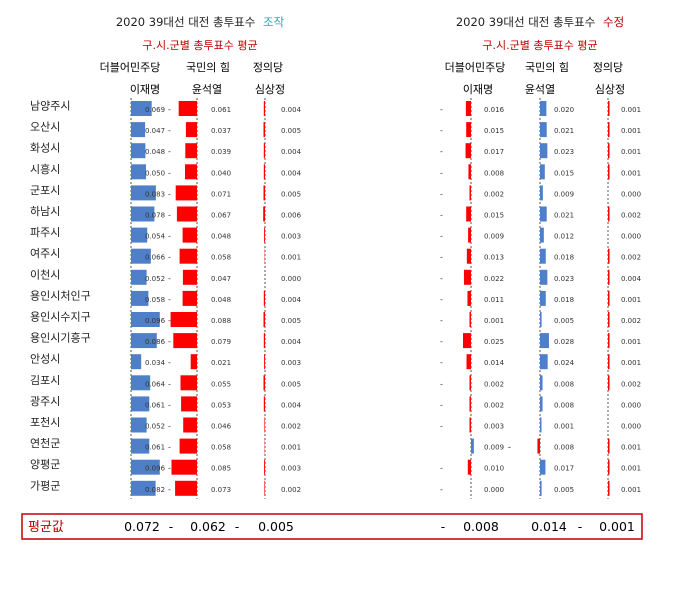 This screenshot has width=680, height=604. I want to click on value-label: 0.018, so click(564, 300).